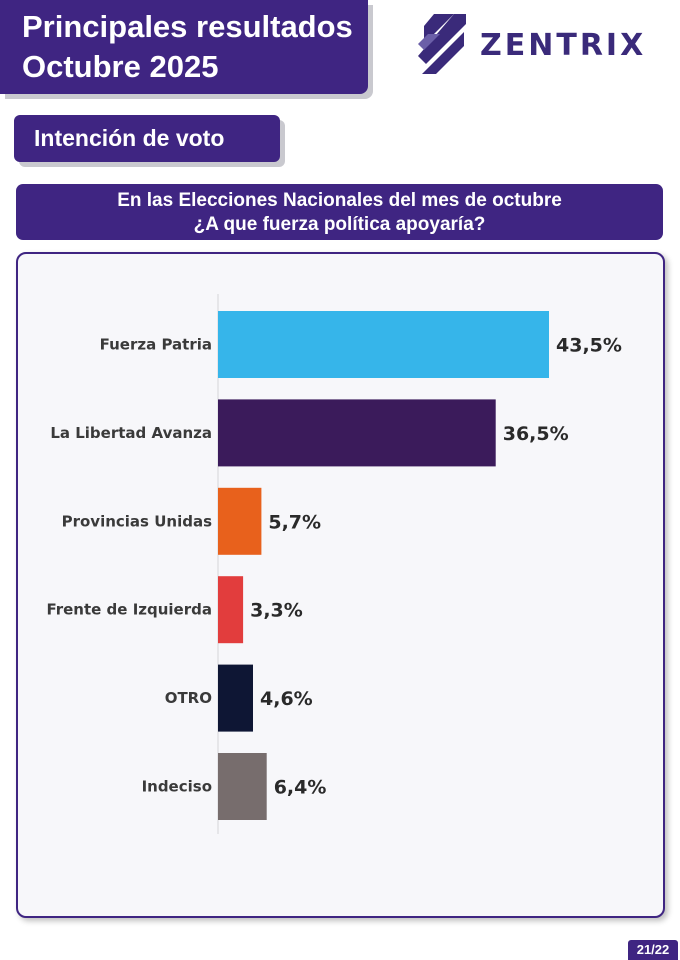 Image resolution: width=680 pixels, height=960 pixels. What do you see at coordinates (187, 26) in the screenshot?
I see `page-title-line-1: Principales resultados` at bounding box center [187, 26].